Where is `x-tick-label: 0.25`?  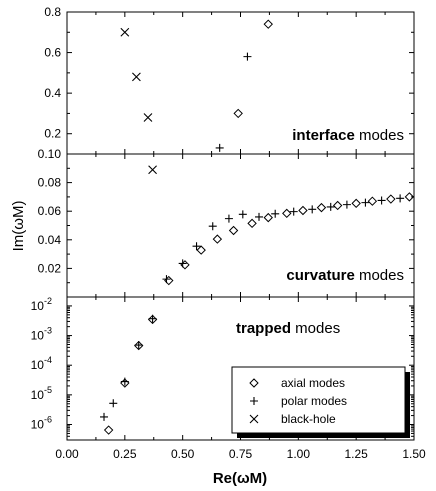
x-tick-label: 0.25 is located at coordinates (125, 454).